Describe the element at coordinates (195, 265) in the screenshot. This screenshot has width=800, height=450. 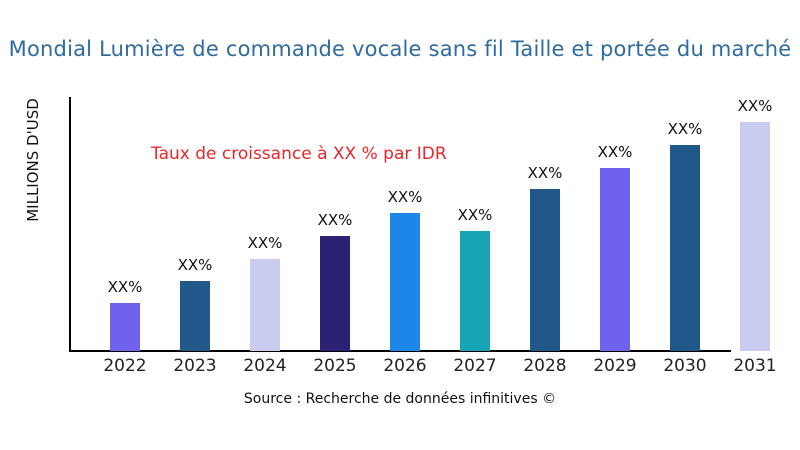
I see `bar-value-label-2023: XX%` at that location.